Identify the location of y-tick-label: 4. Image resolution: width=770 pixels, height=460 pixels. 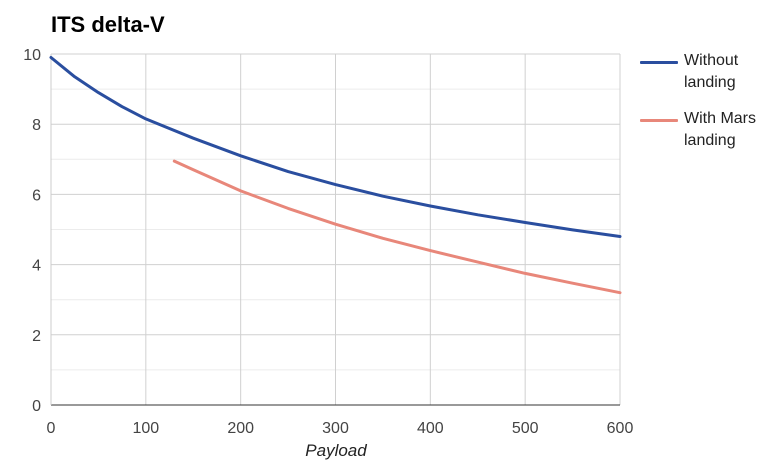
(36, 266).